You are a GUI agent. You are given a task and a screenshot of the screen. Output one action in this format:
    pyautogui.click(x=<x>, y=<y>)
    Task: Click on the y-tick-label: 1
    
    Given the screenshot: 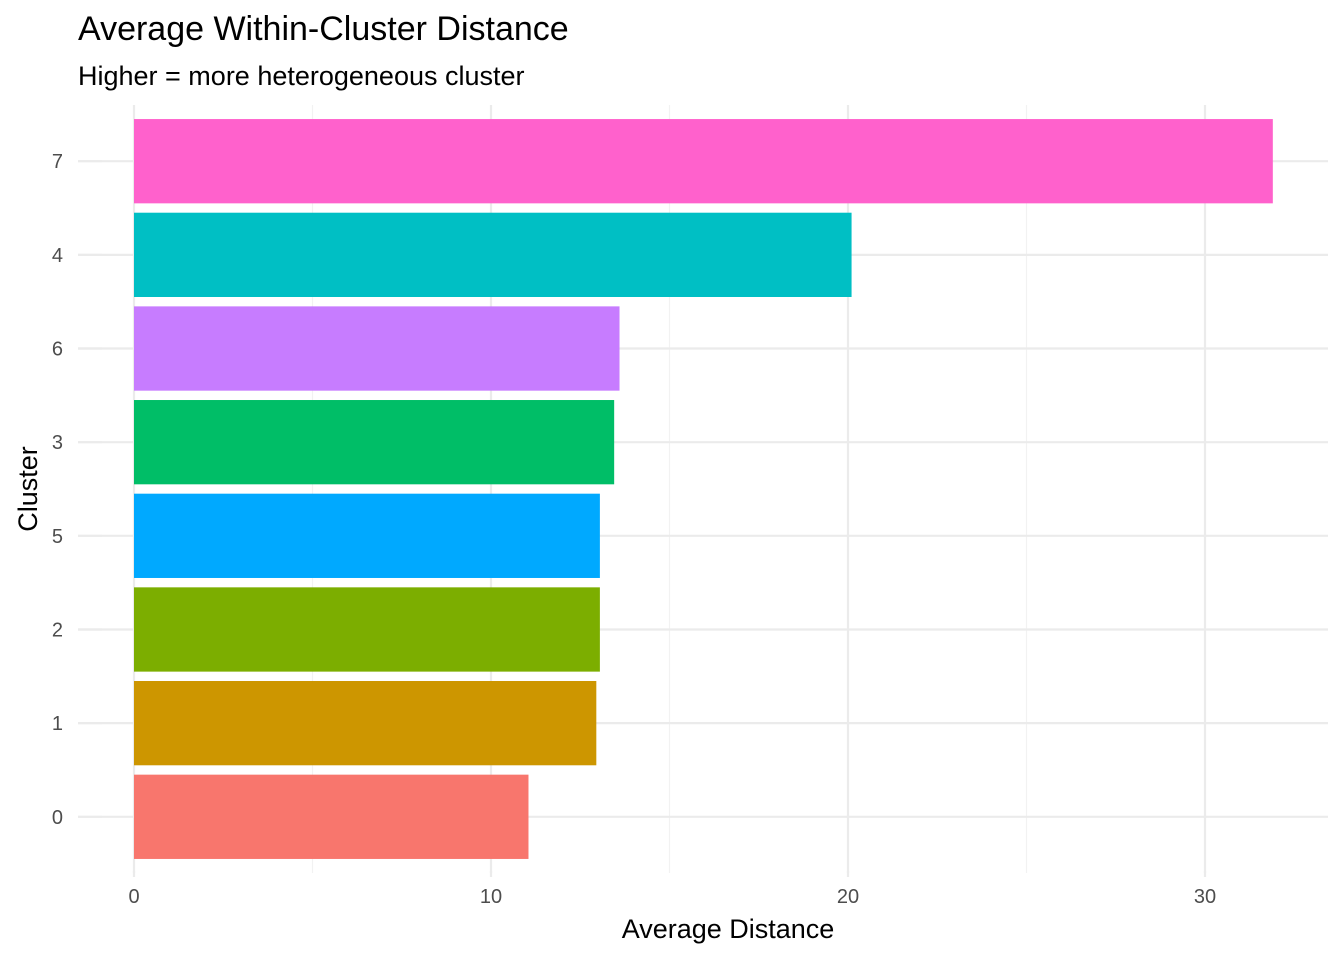 What is the action you would take?
    pyautogui.click(x=57, y=724)
    